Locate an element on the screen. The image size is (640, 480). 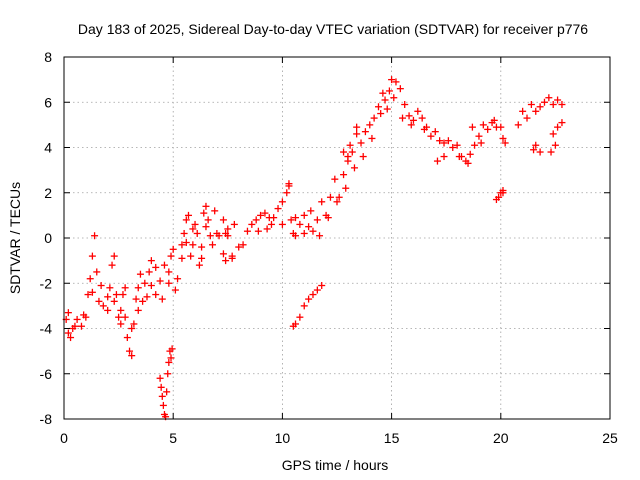
x-tick-label: 25 is located at coordinates (610, 438).